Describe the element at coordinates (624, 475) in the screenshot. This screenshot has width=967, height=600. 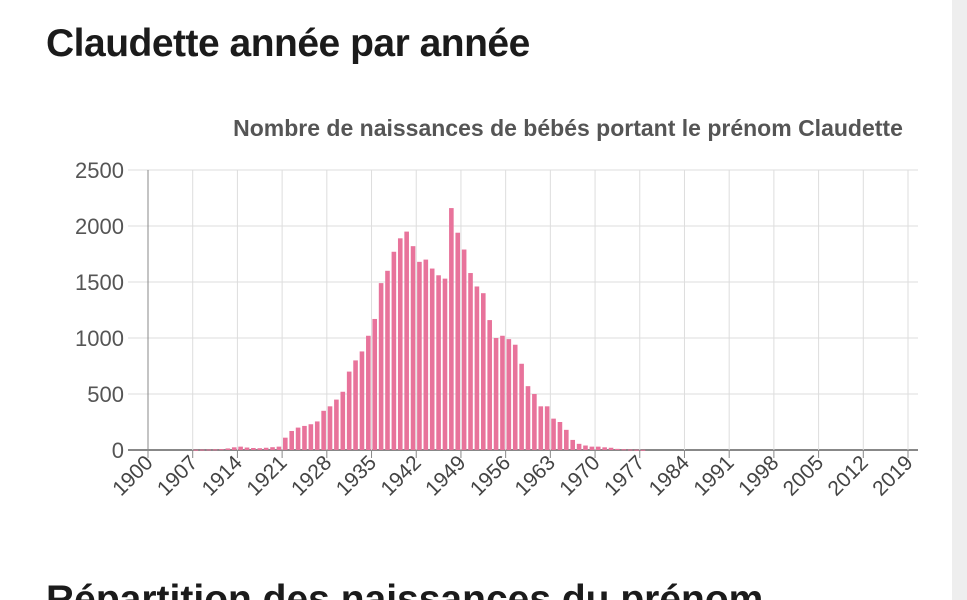
I see `x-tick-label: 1977` at that location.